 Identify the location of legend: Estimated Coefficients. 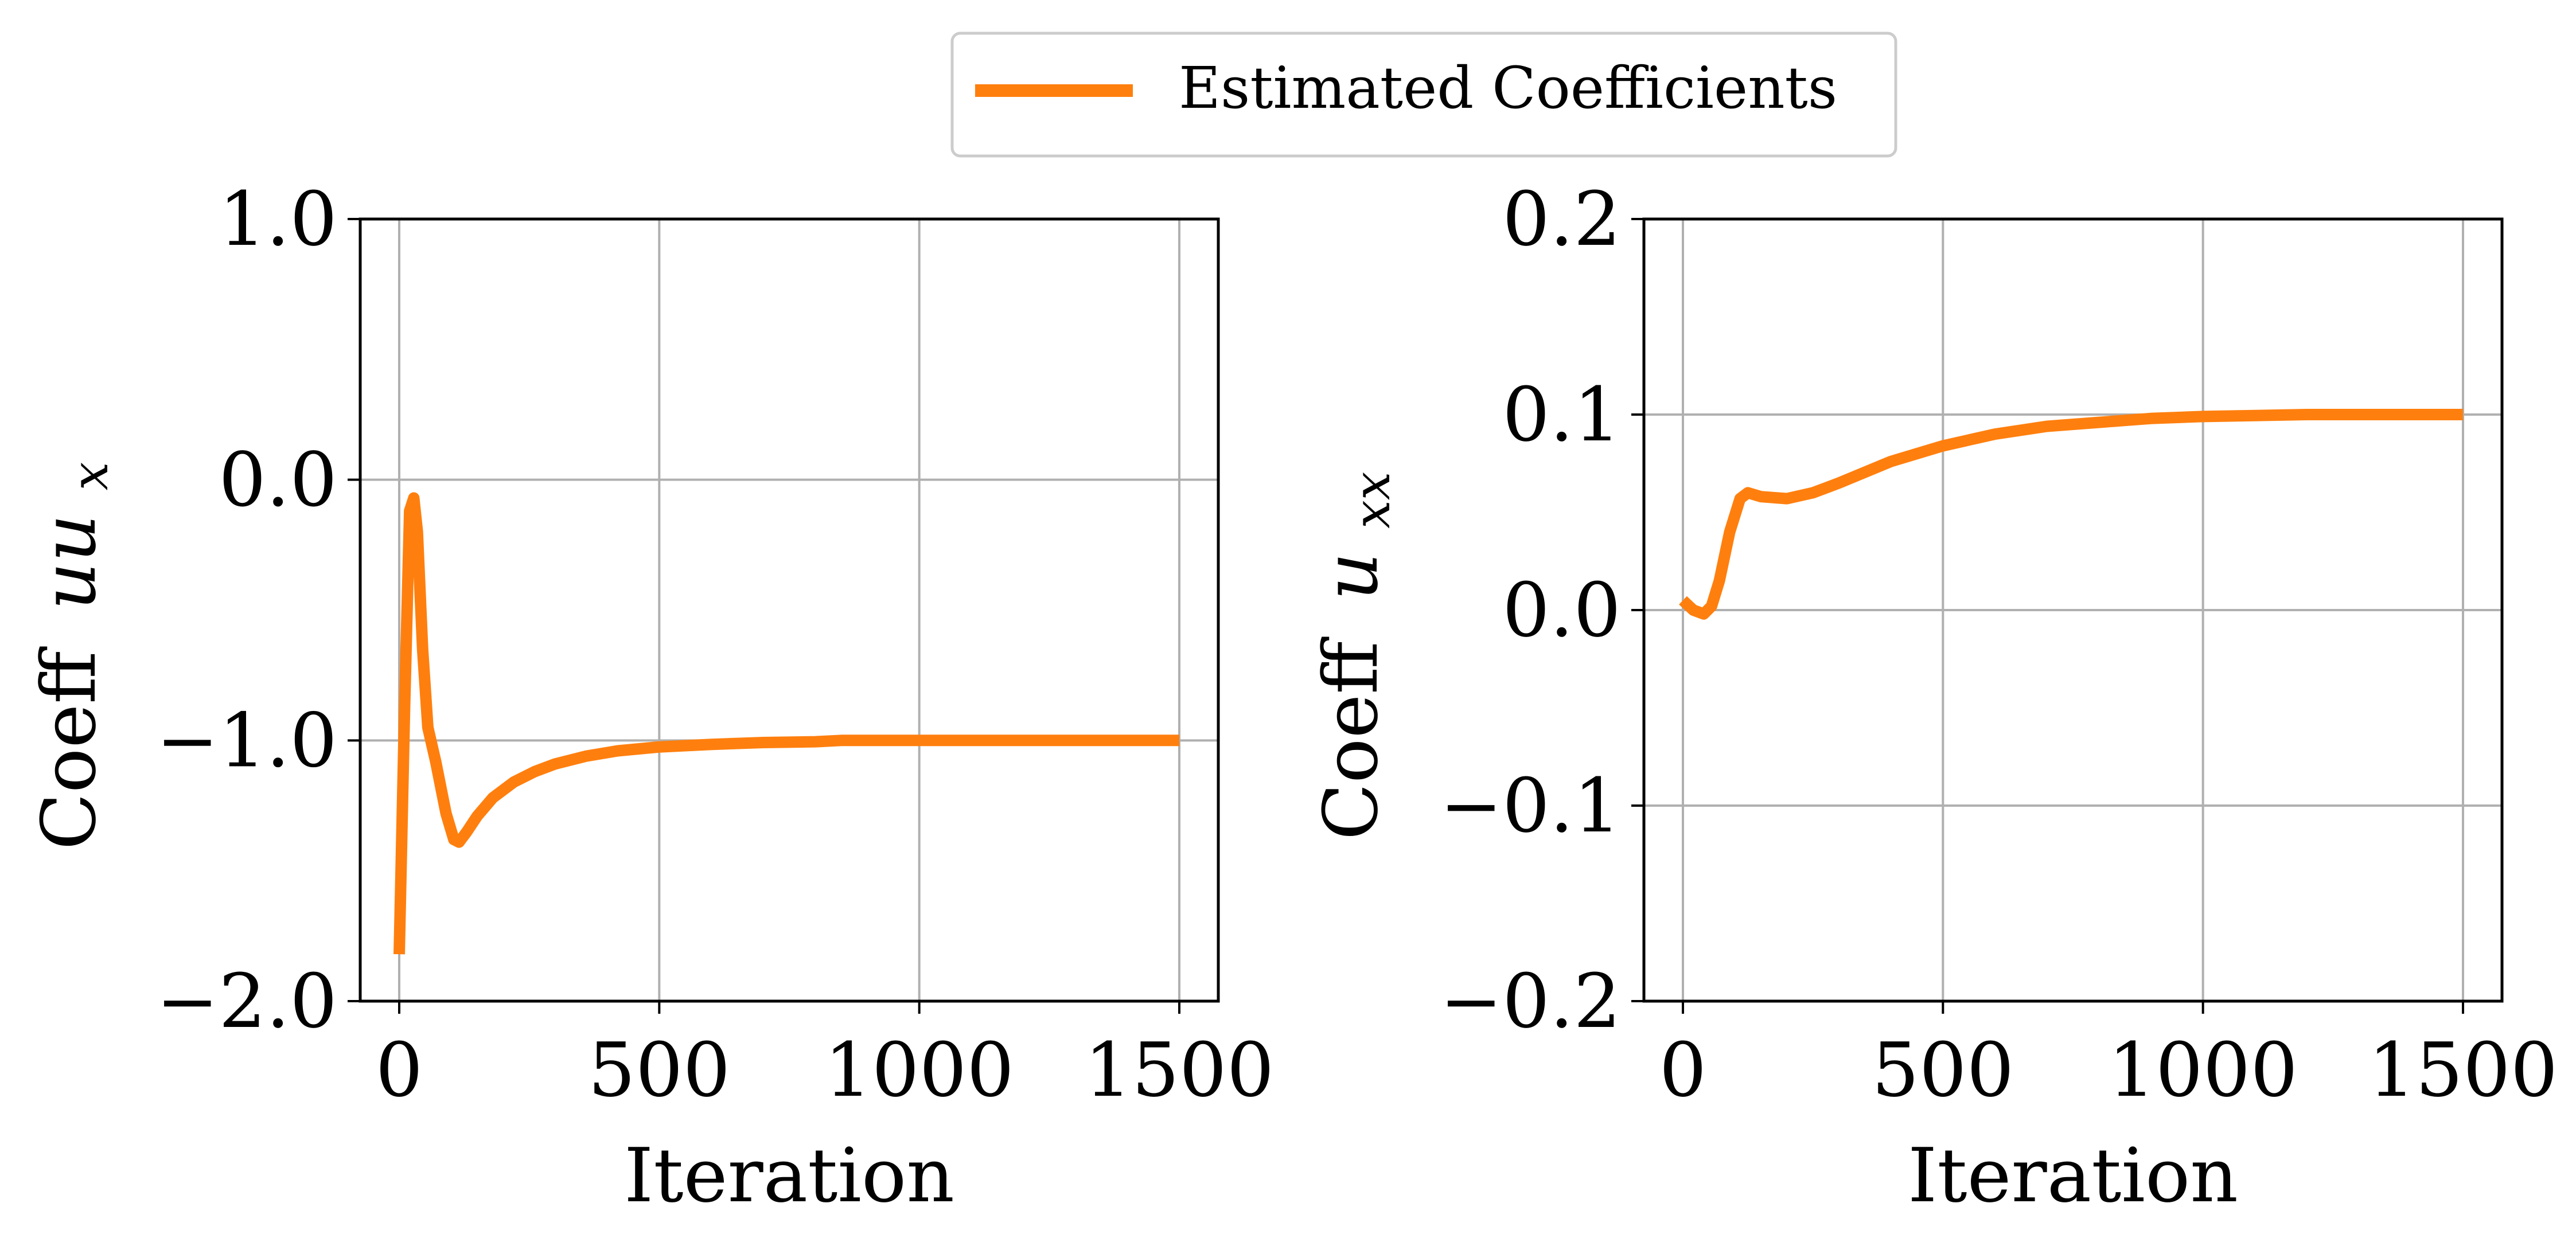
(1423, 95).